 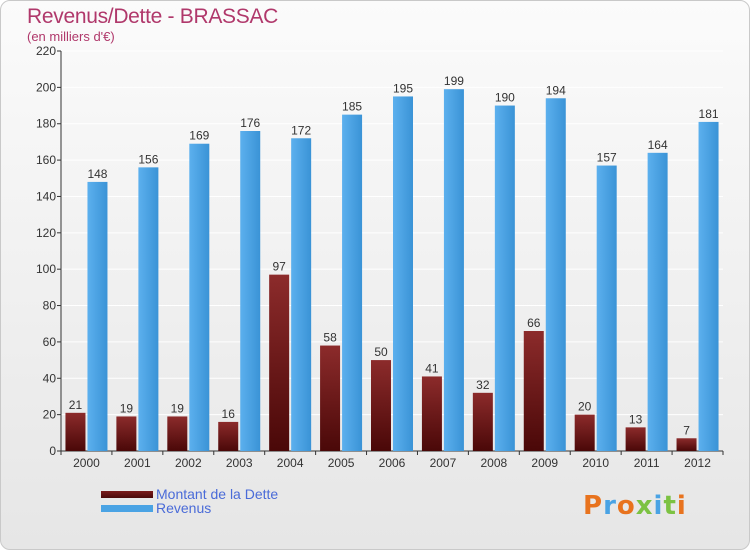 What do you see at coordinates (610, 506) in the screenshot?
I see `logo-letter: r` at bounding box center [610, 506].